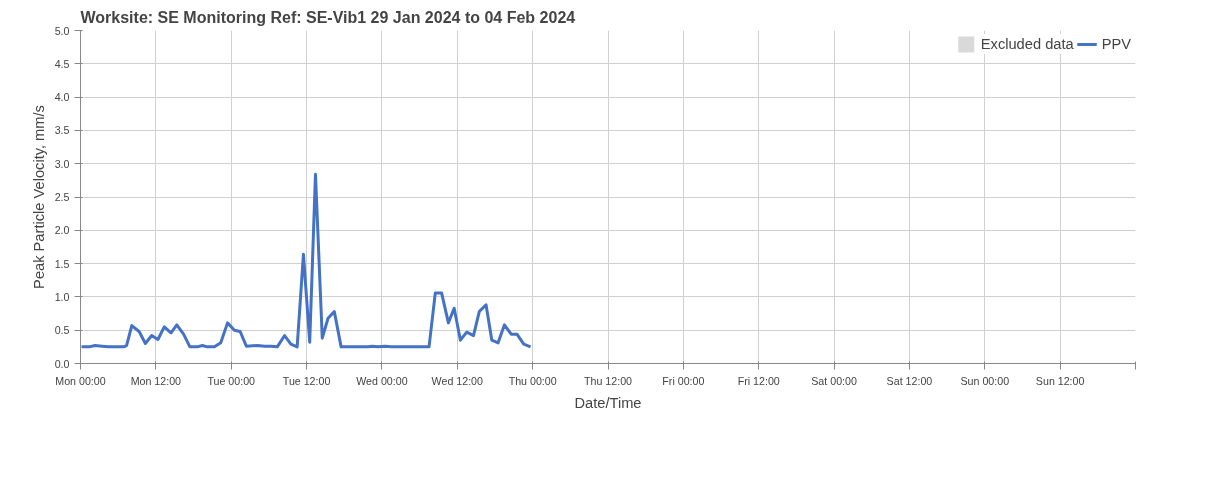 The width and height of the screenshot is (1205, 494). Describe the element at coordinates (985, 380) in the screenshot. I see `x-tick-label: Sun 00:00` at that location.